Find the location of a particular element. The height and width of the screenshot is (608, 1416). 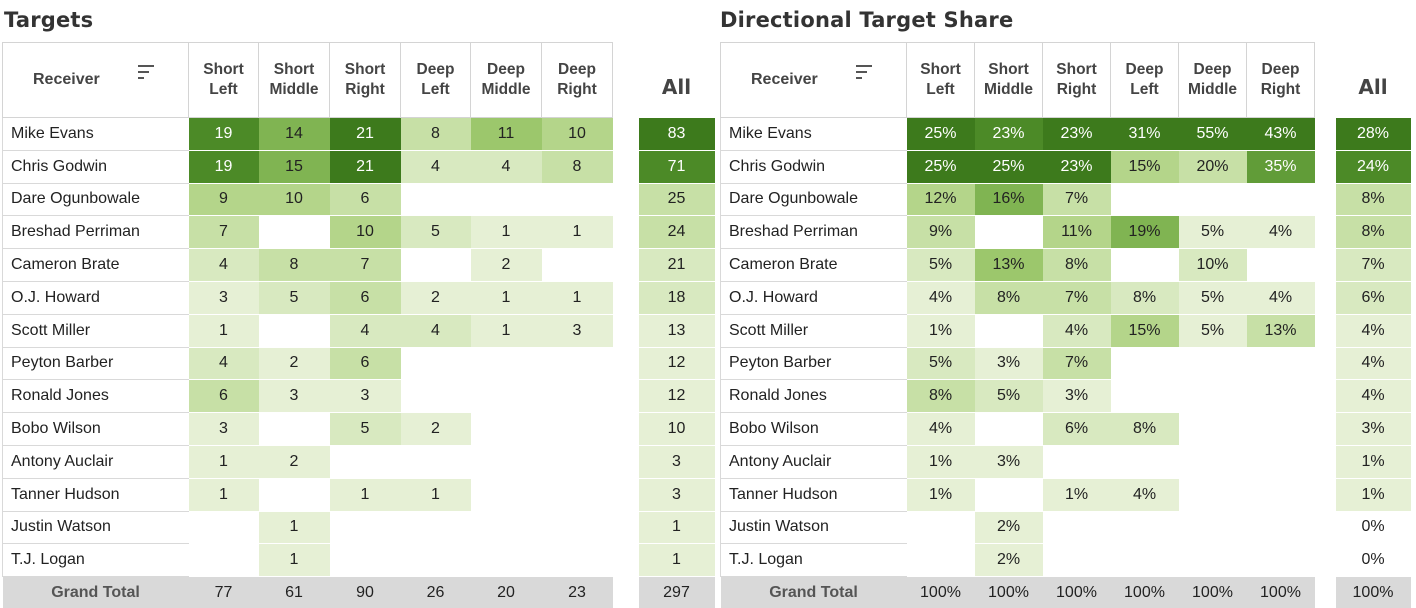

table-row: Ronald Jones 6 3 3 12 is located at coordinates (358, 396).